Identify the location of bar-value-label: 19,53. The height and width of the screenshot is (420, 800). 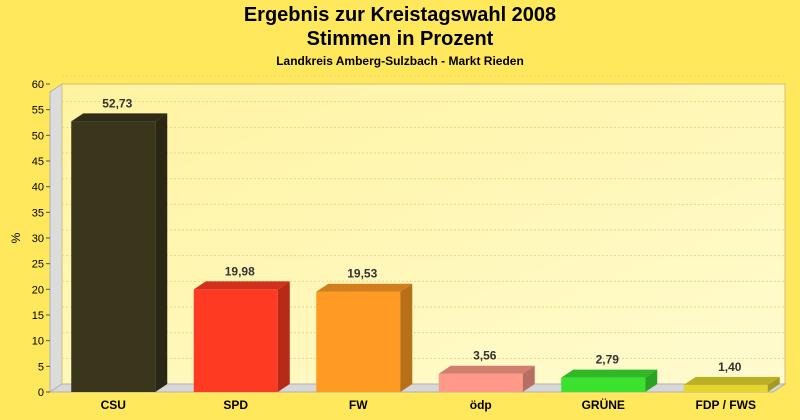
(362, 274).